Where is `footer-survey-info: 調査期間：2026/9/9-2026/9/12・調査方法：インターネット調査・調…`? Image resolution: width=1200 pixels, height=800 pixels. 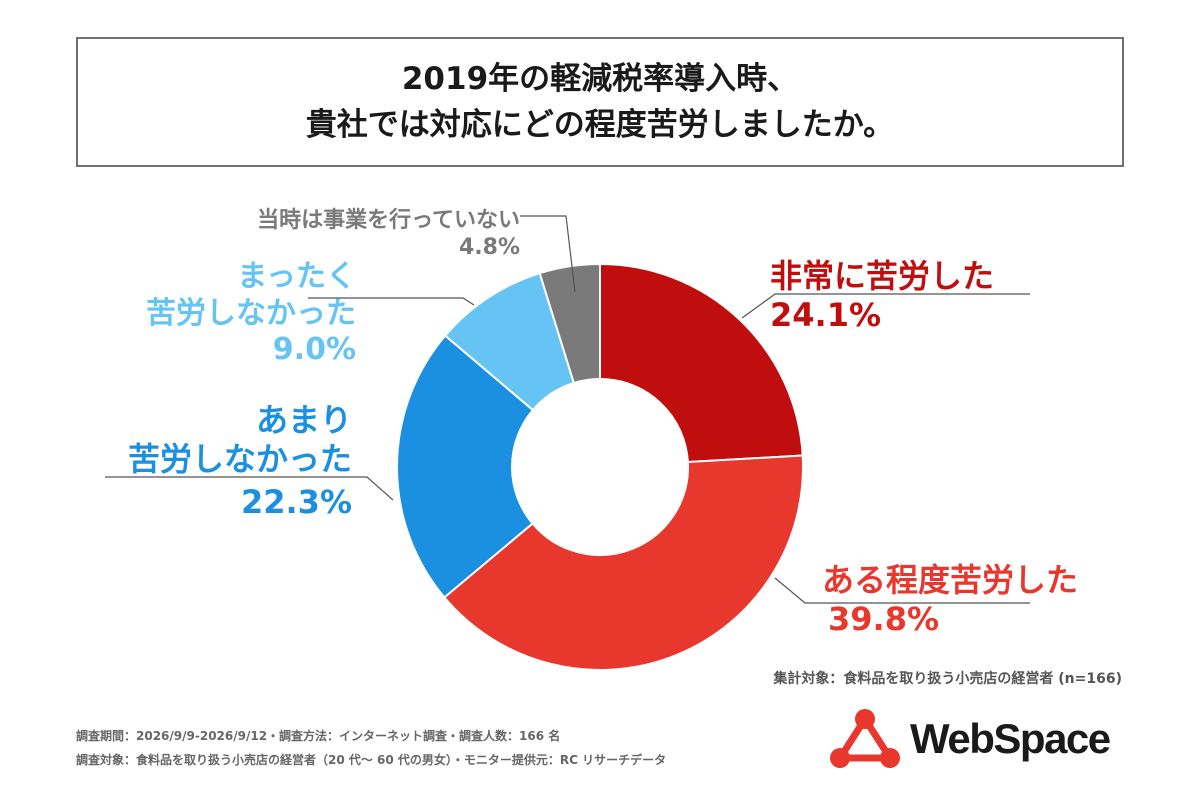 footer-survey-info: 調査期間：2026/9/9-2026/9/12・調査方法：インターネット調査・調… is located at coordinates (318, 736).